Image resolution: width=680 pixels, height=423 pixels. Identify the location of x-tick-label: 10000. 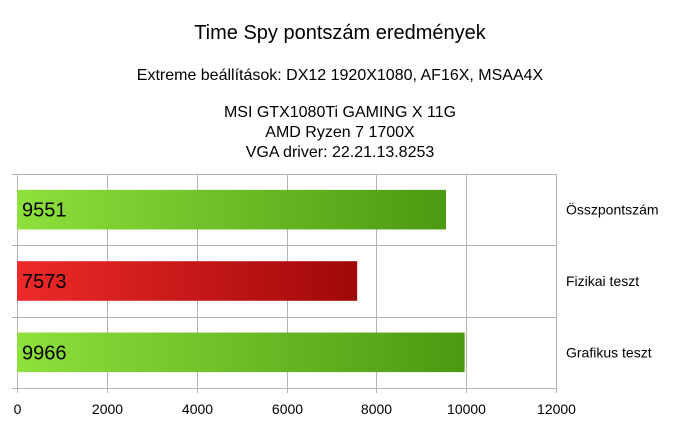
(466, 409).